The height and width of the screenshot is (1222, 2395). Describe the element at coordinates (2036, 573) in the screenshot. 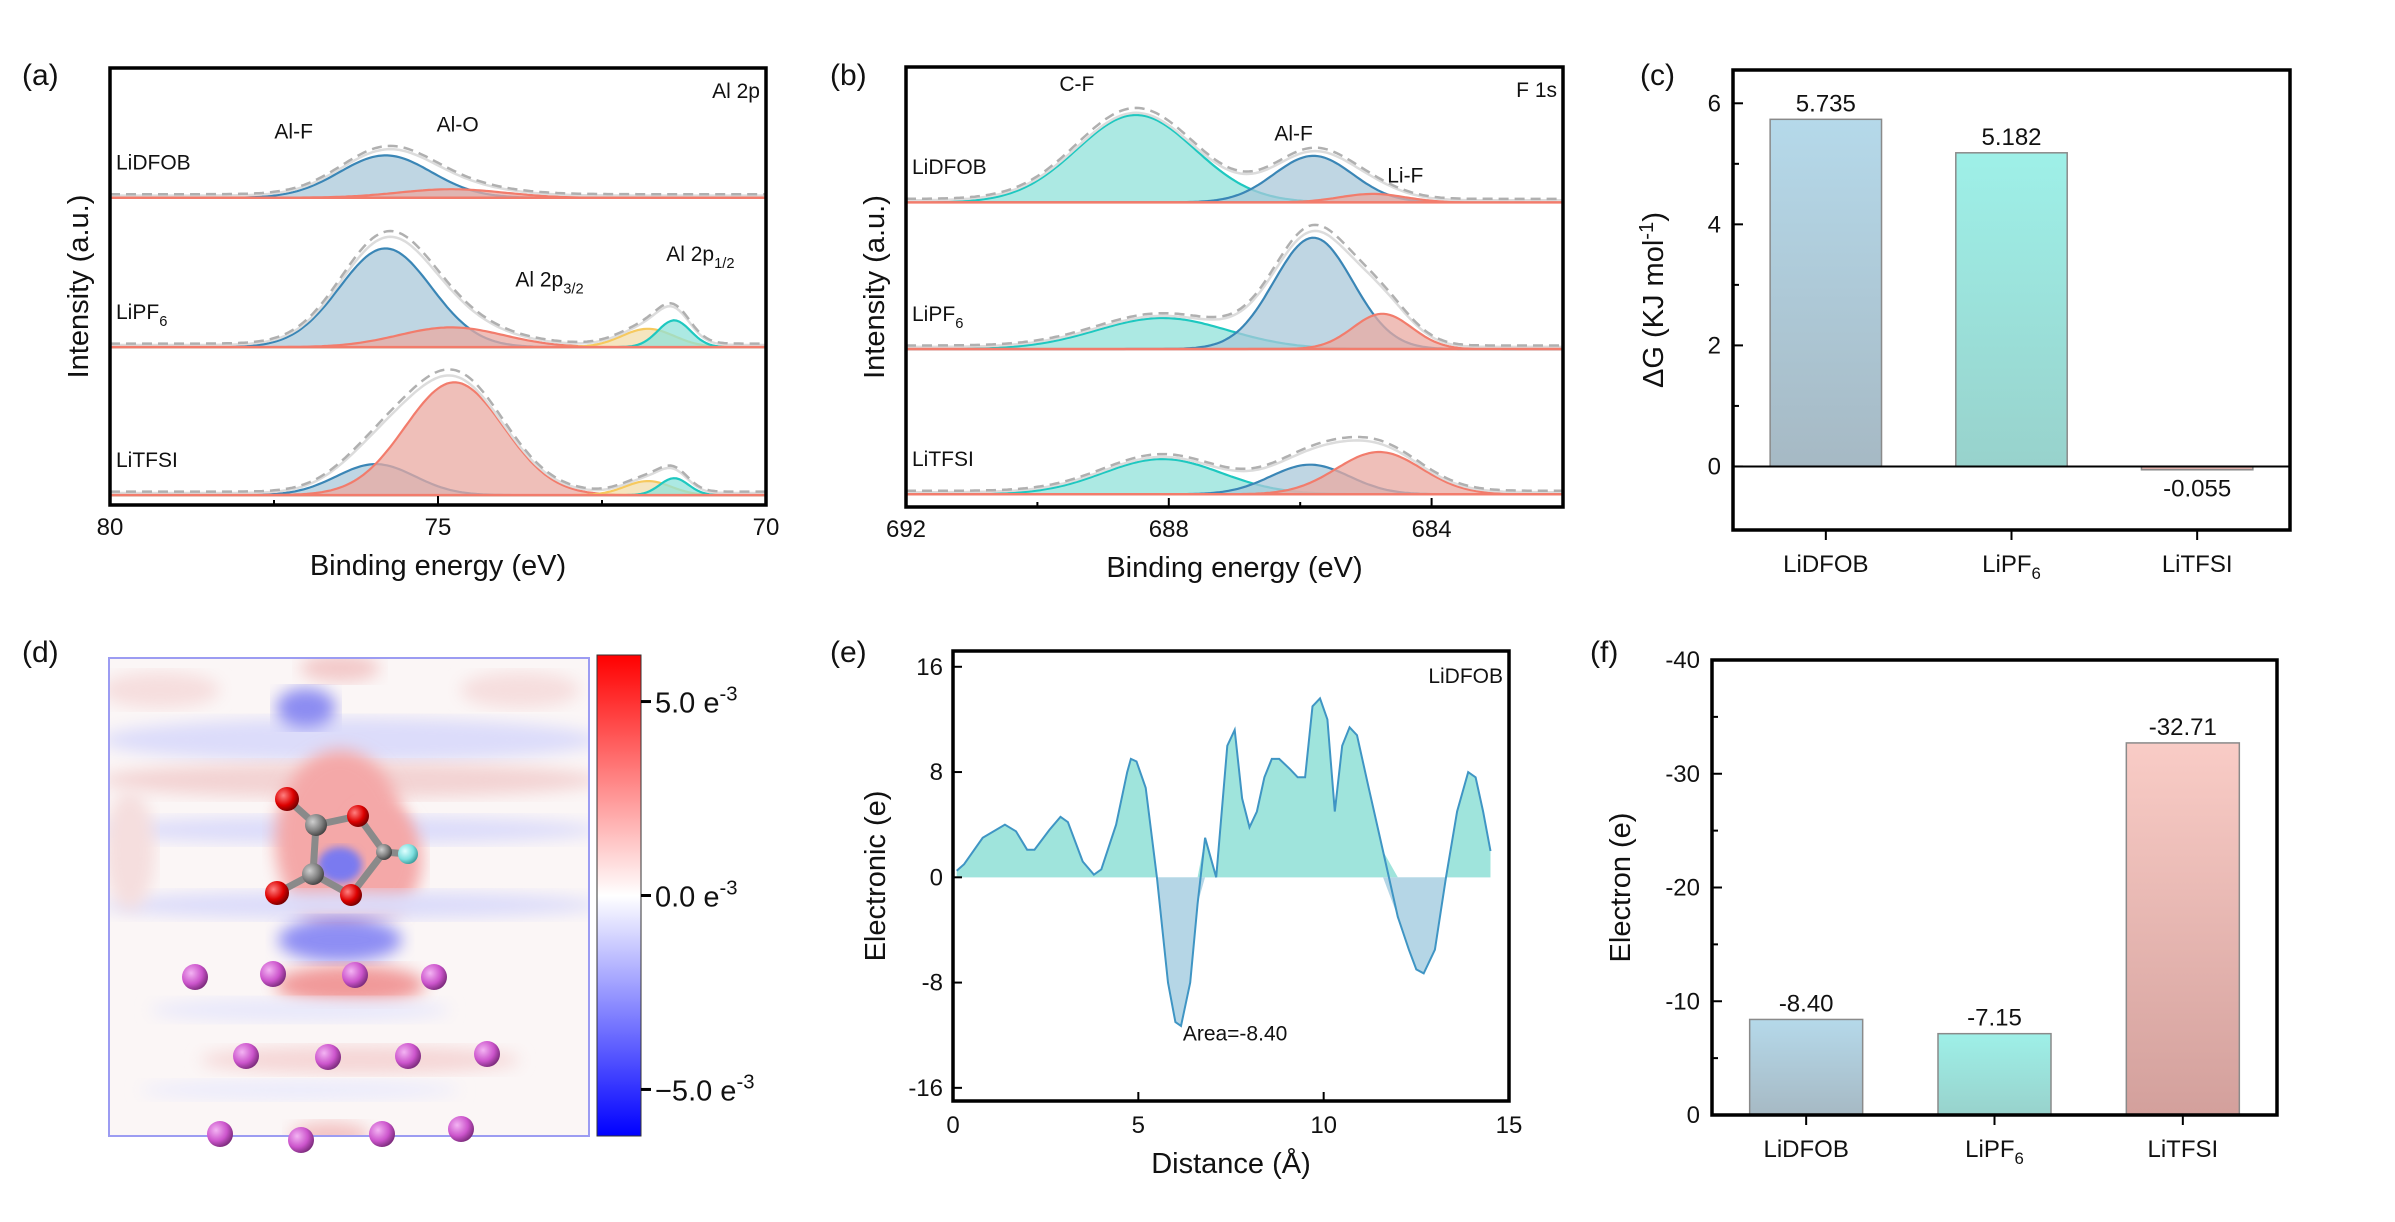

I see `category-label-subscript: 6` at that location.